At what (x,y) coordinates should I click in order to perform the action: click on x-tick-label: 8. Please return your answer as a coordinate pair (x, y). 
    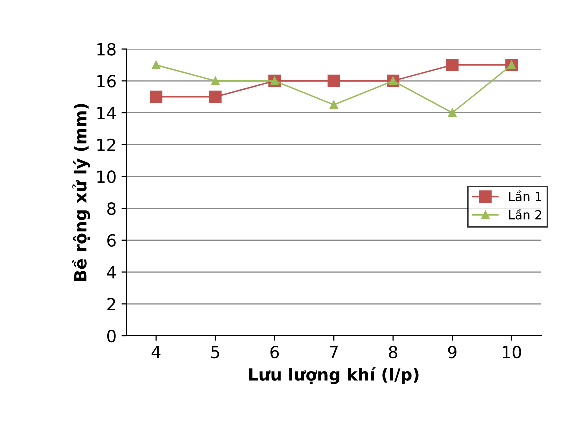
    Looking at the image, I should click on (393, 352).